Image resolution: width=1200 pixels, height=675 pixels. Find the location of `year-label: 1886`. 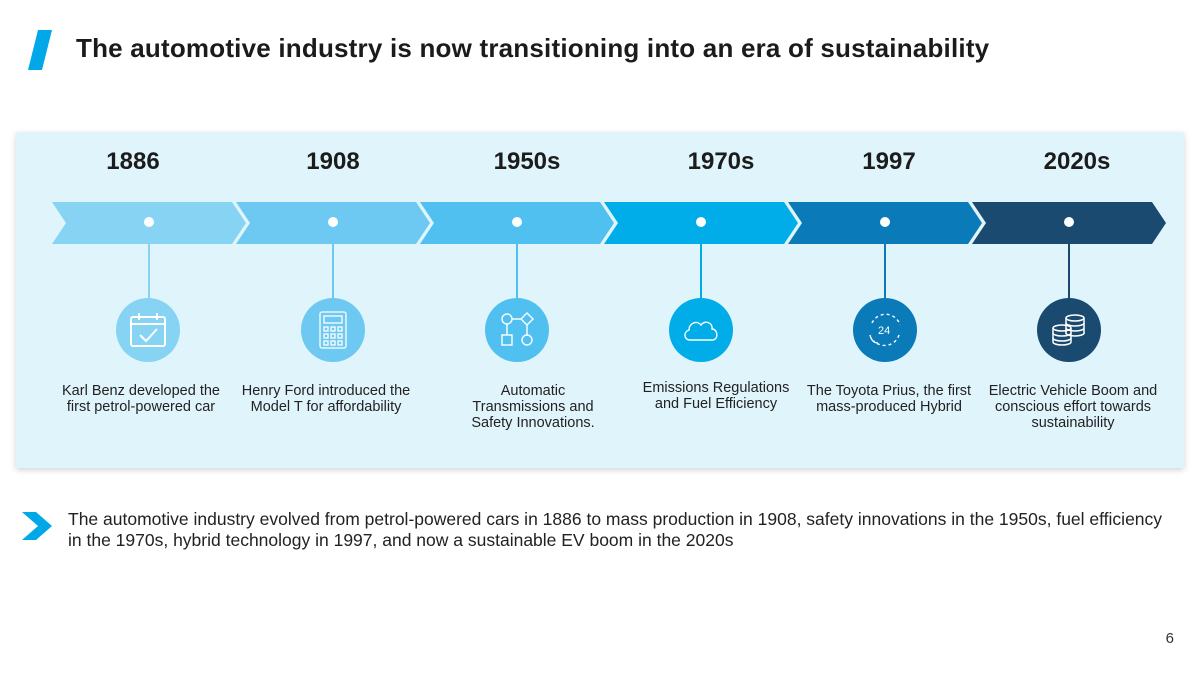

year-label: 1886 is located at coordinates (133, 161).